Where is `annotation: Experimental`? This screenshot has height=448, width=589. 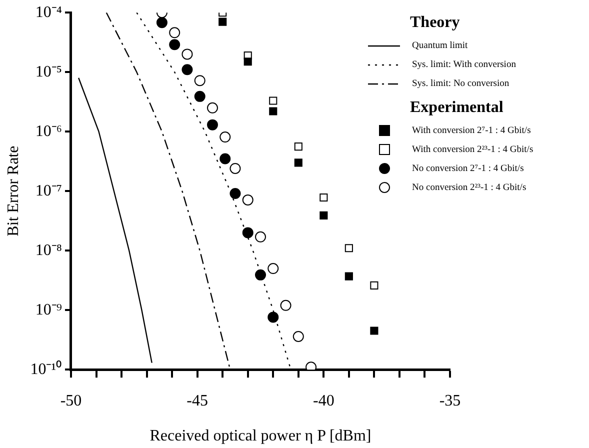 annotation: Experimental is located at coordinates (457, 108).